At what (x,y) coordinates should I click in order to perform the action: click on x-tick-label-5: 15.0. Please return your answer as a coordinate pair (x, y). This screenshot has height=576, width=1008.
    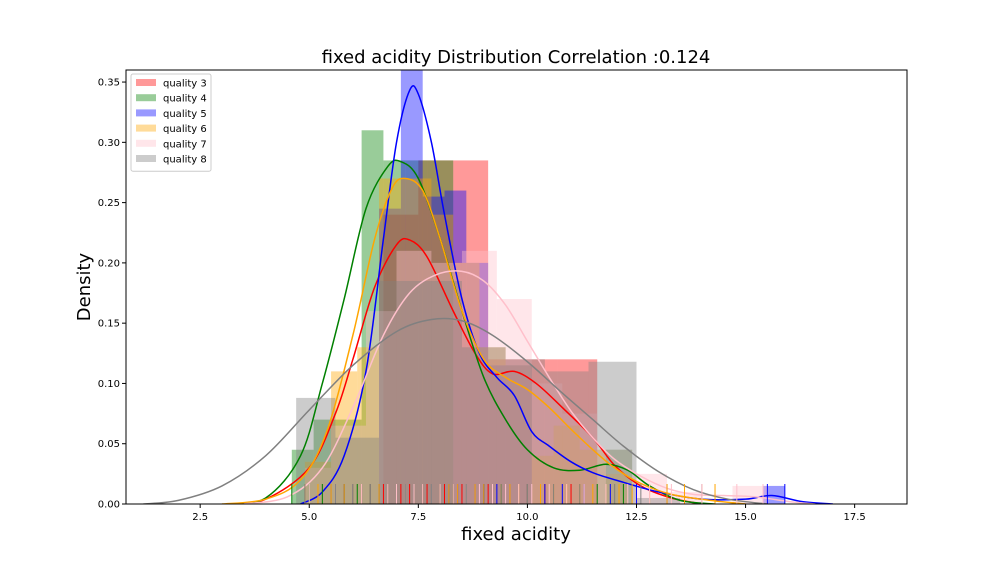
    Looking at the image, I should click on (745, 517).